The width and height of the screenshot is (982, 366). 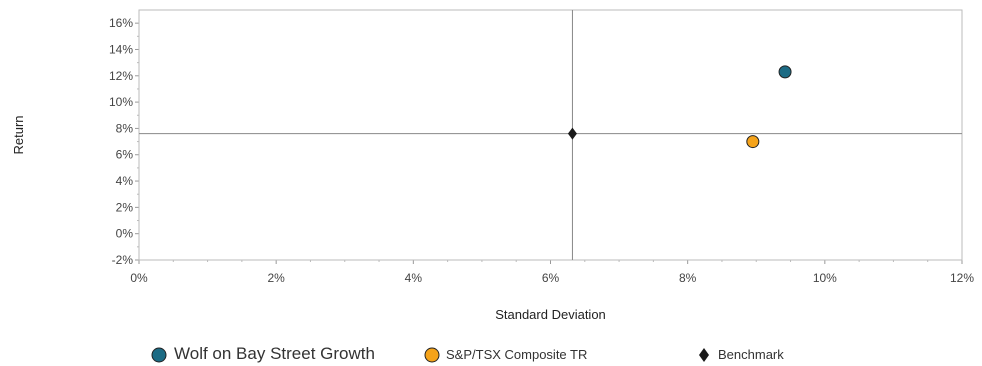 I want to click on y-axis-ticks: -2% 0% 2% 4% 6% 8% 10% 12% 14% 16%, so click(x=124, y=141).